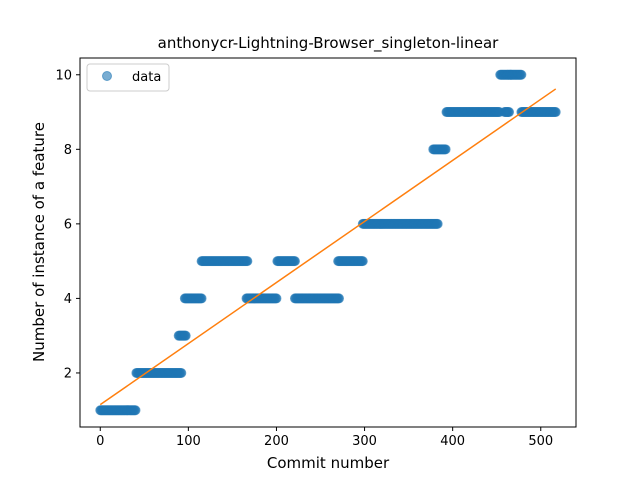  What do you see at coordinates (328, 463) in the screenshot?
I see `x-axis-label: Commit number` at bounding box center [328, 463].